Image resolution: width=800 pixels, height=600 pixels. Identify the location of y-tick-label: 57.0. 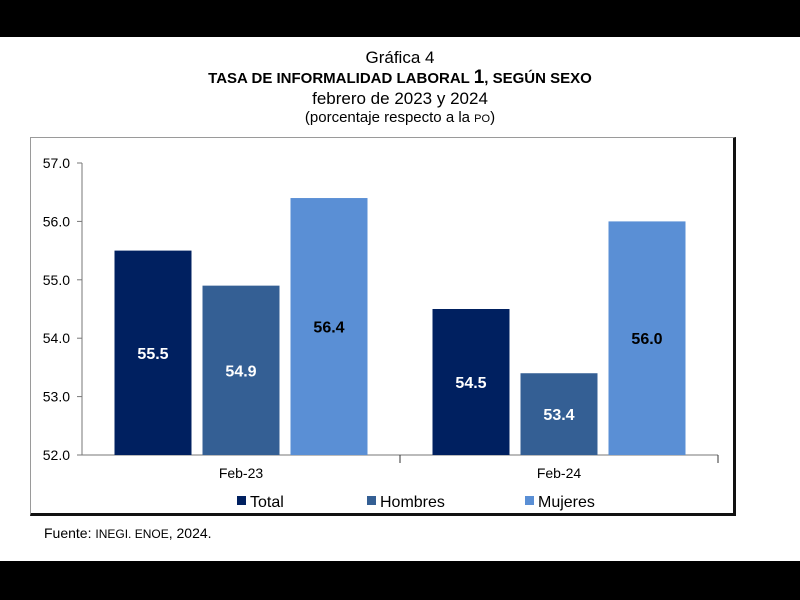
(56, 163).